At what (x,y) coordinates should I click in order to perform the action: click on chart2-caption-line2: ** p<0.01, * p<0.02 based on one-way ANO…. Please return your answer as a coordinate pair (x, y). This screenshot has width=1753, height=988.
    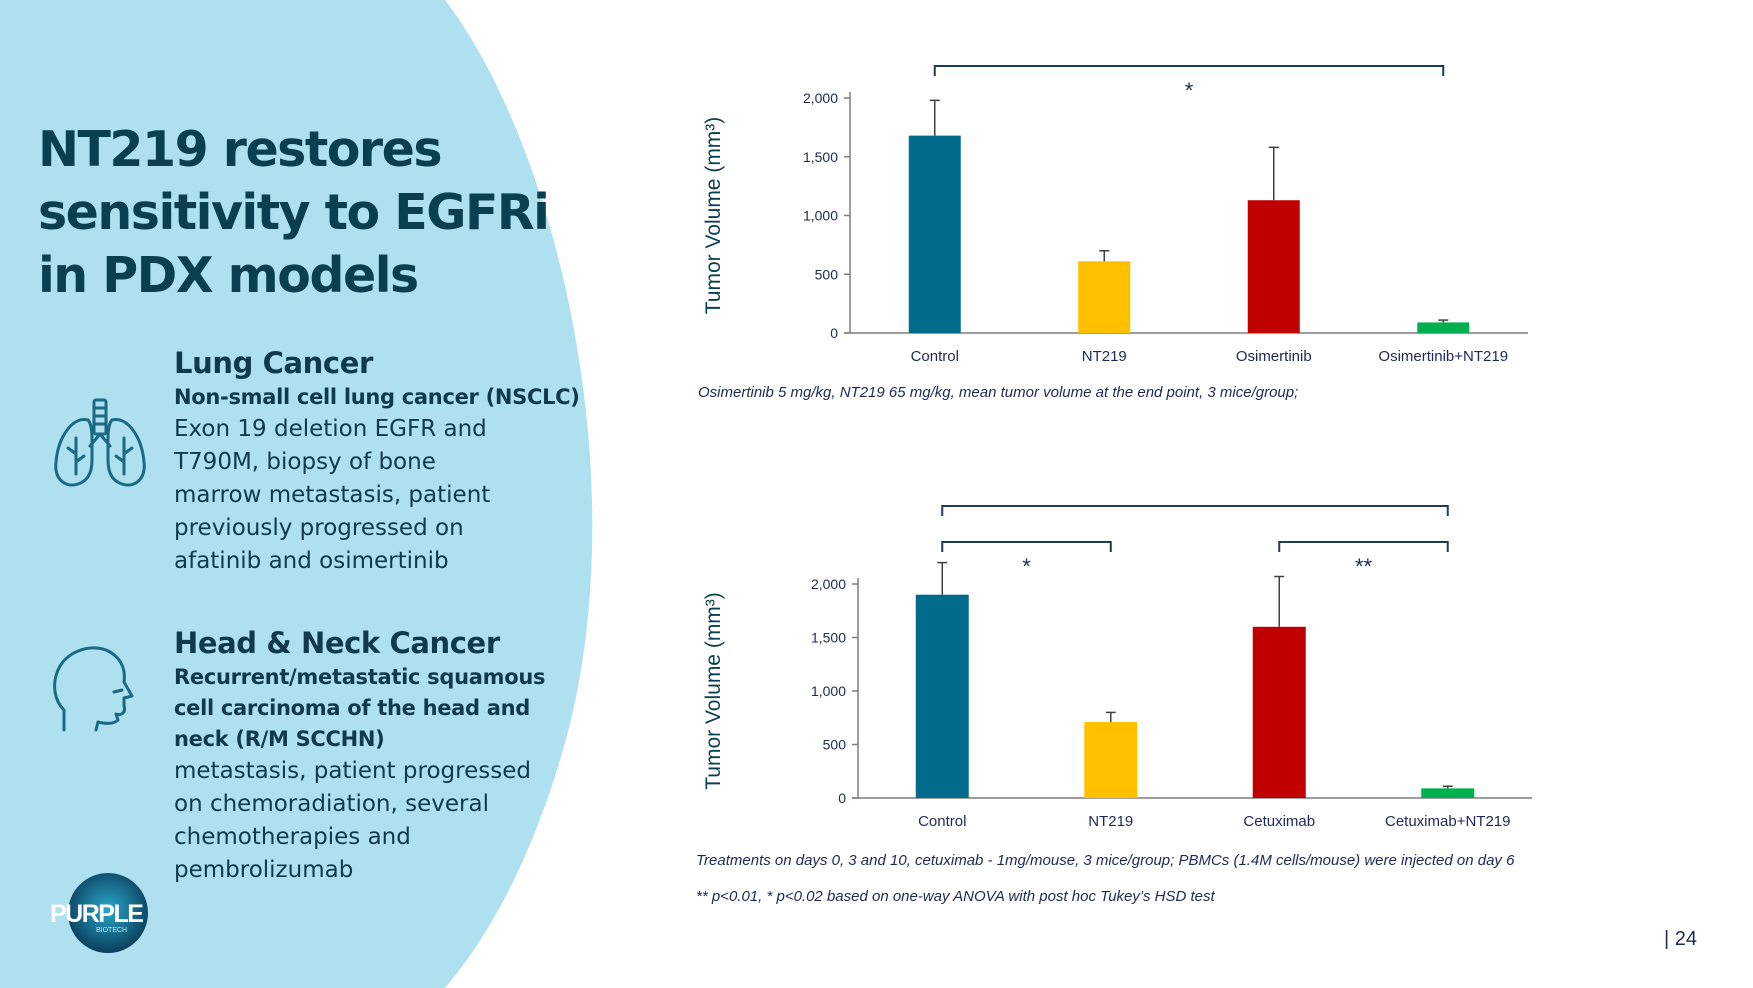
    Looking at the image, I should click on (955, 896).